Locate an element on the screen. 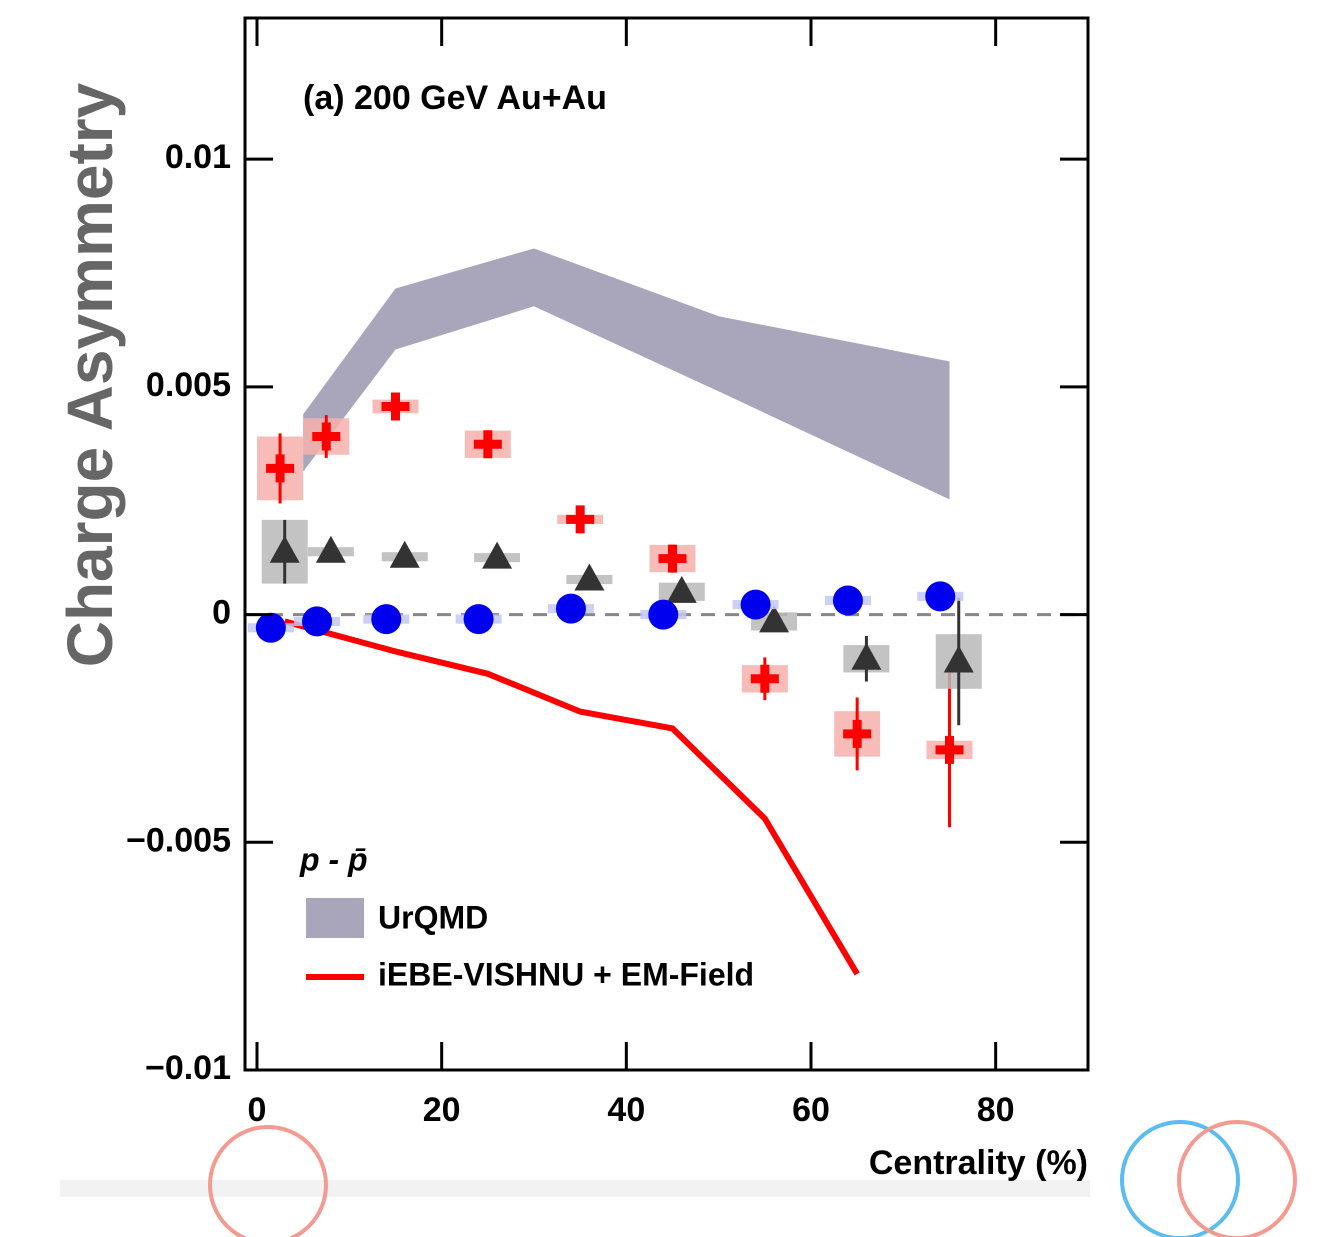 The width and height of the screenshot is (1317, 1237). y-axis-label: Charge Asymmetry is located at coordinates (90, 374).